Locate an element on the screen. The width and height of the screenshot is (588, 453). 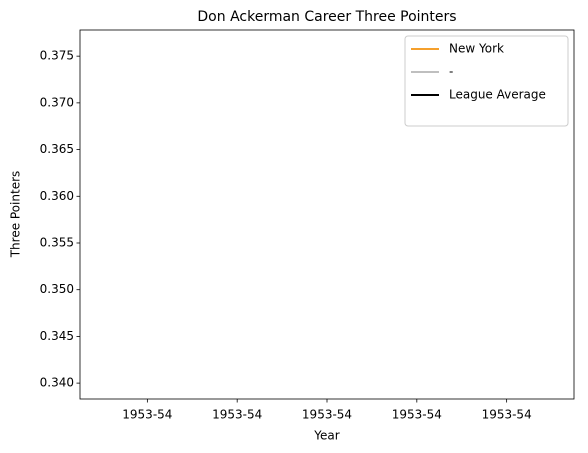
x-axis-label: Year is located at coordinates (326, 436).